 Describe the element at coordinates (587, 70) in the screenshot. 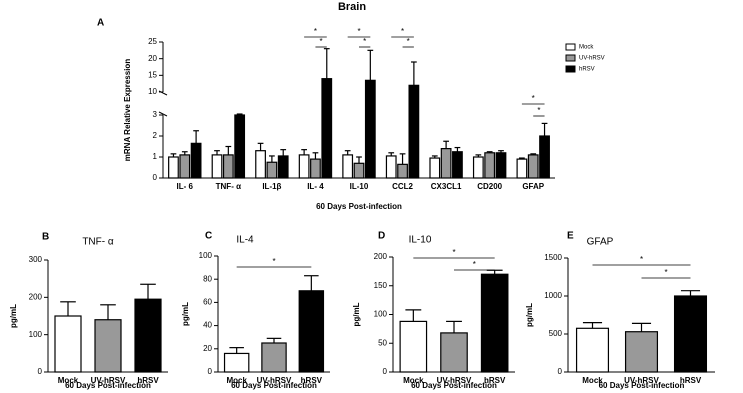

I see `legend-label: hRSV` at that location.